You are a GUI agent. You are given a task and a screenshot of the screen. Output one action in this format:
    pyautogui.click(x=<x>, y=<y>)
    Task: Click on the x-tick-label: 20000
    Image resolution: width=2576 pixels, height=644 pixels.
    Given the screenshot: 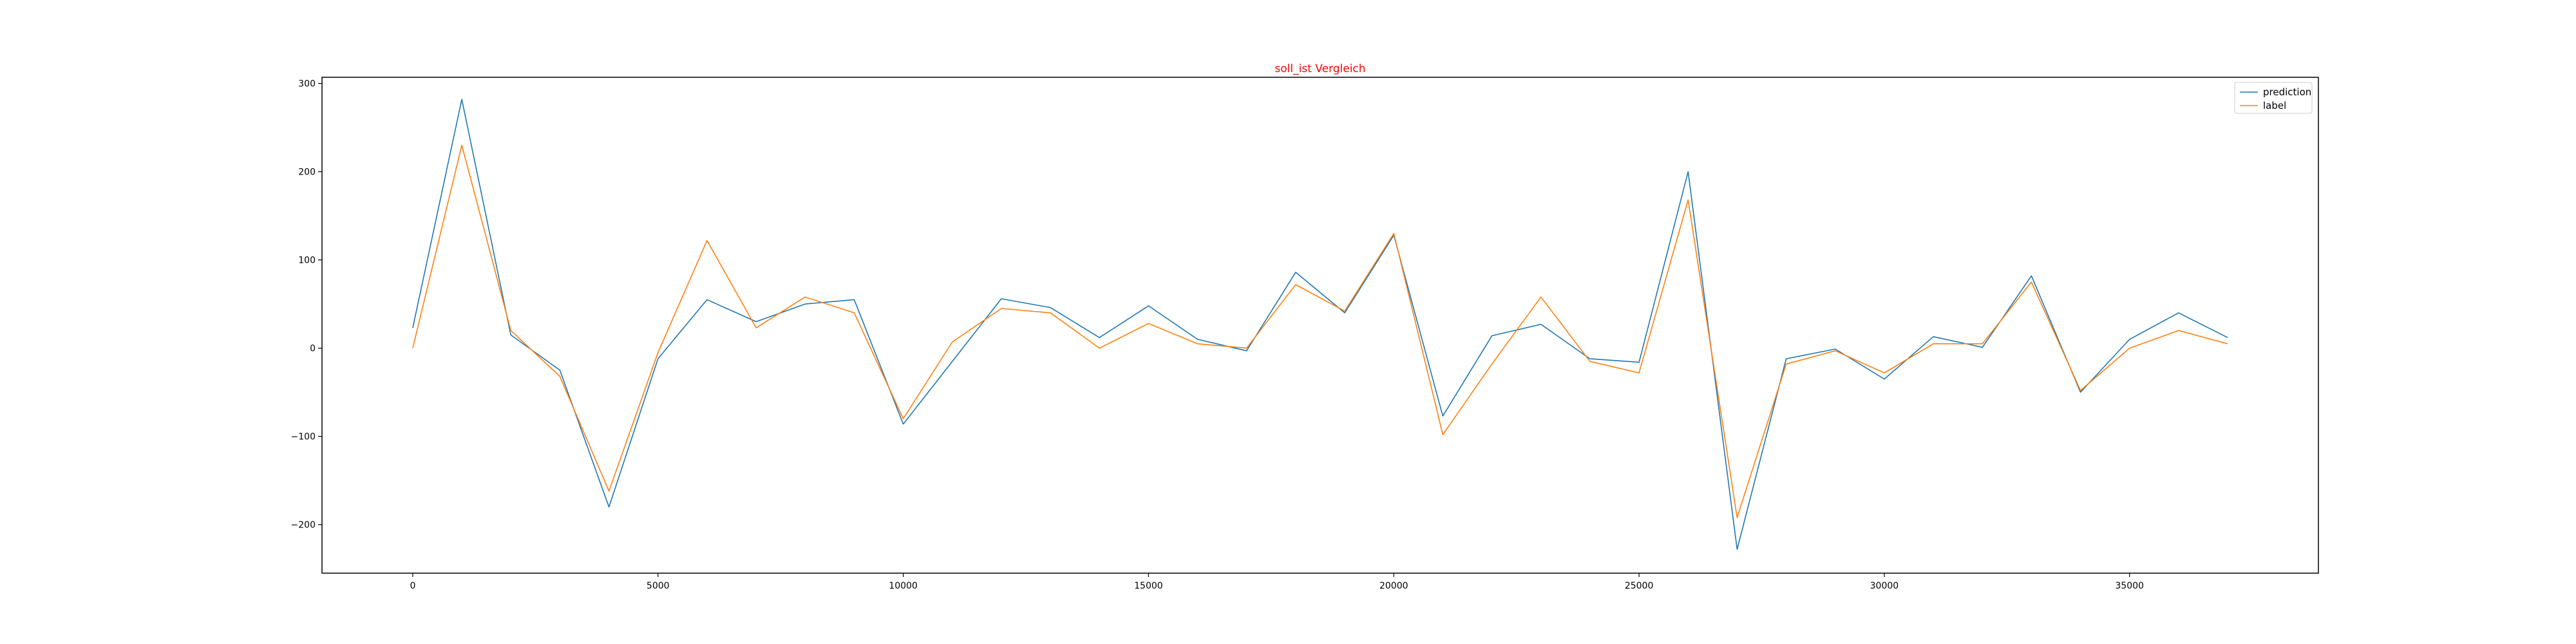 What is the action you would take?
    pyautogui.click(x=1393, y=586)
    